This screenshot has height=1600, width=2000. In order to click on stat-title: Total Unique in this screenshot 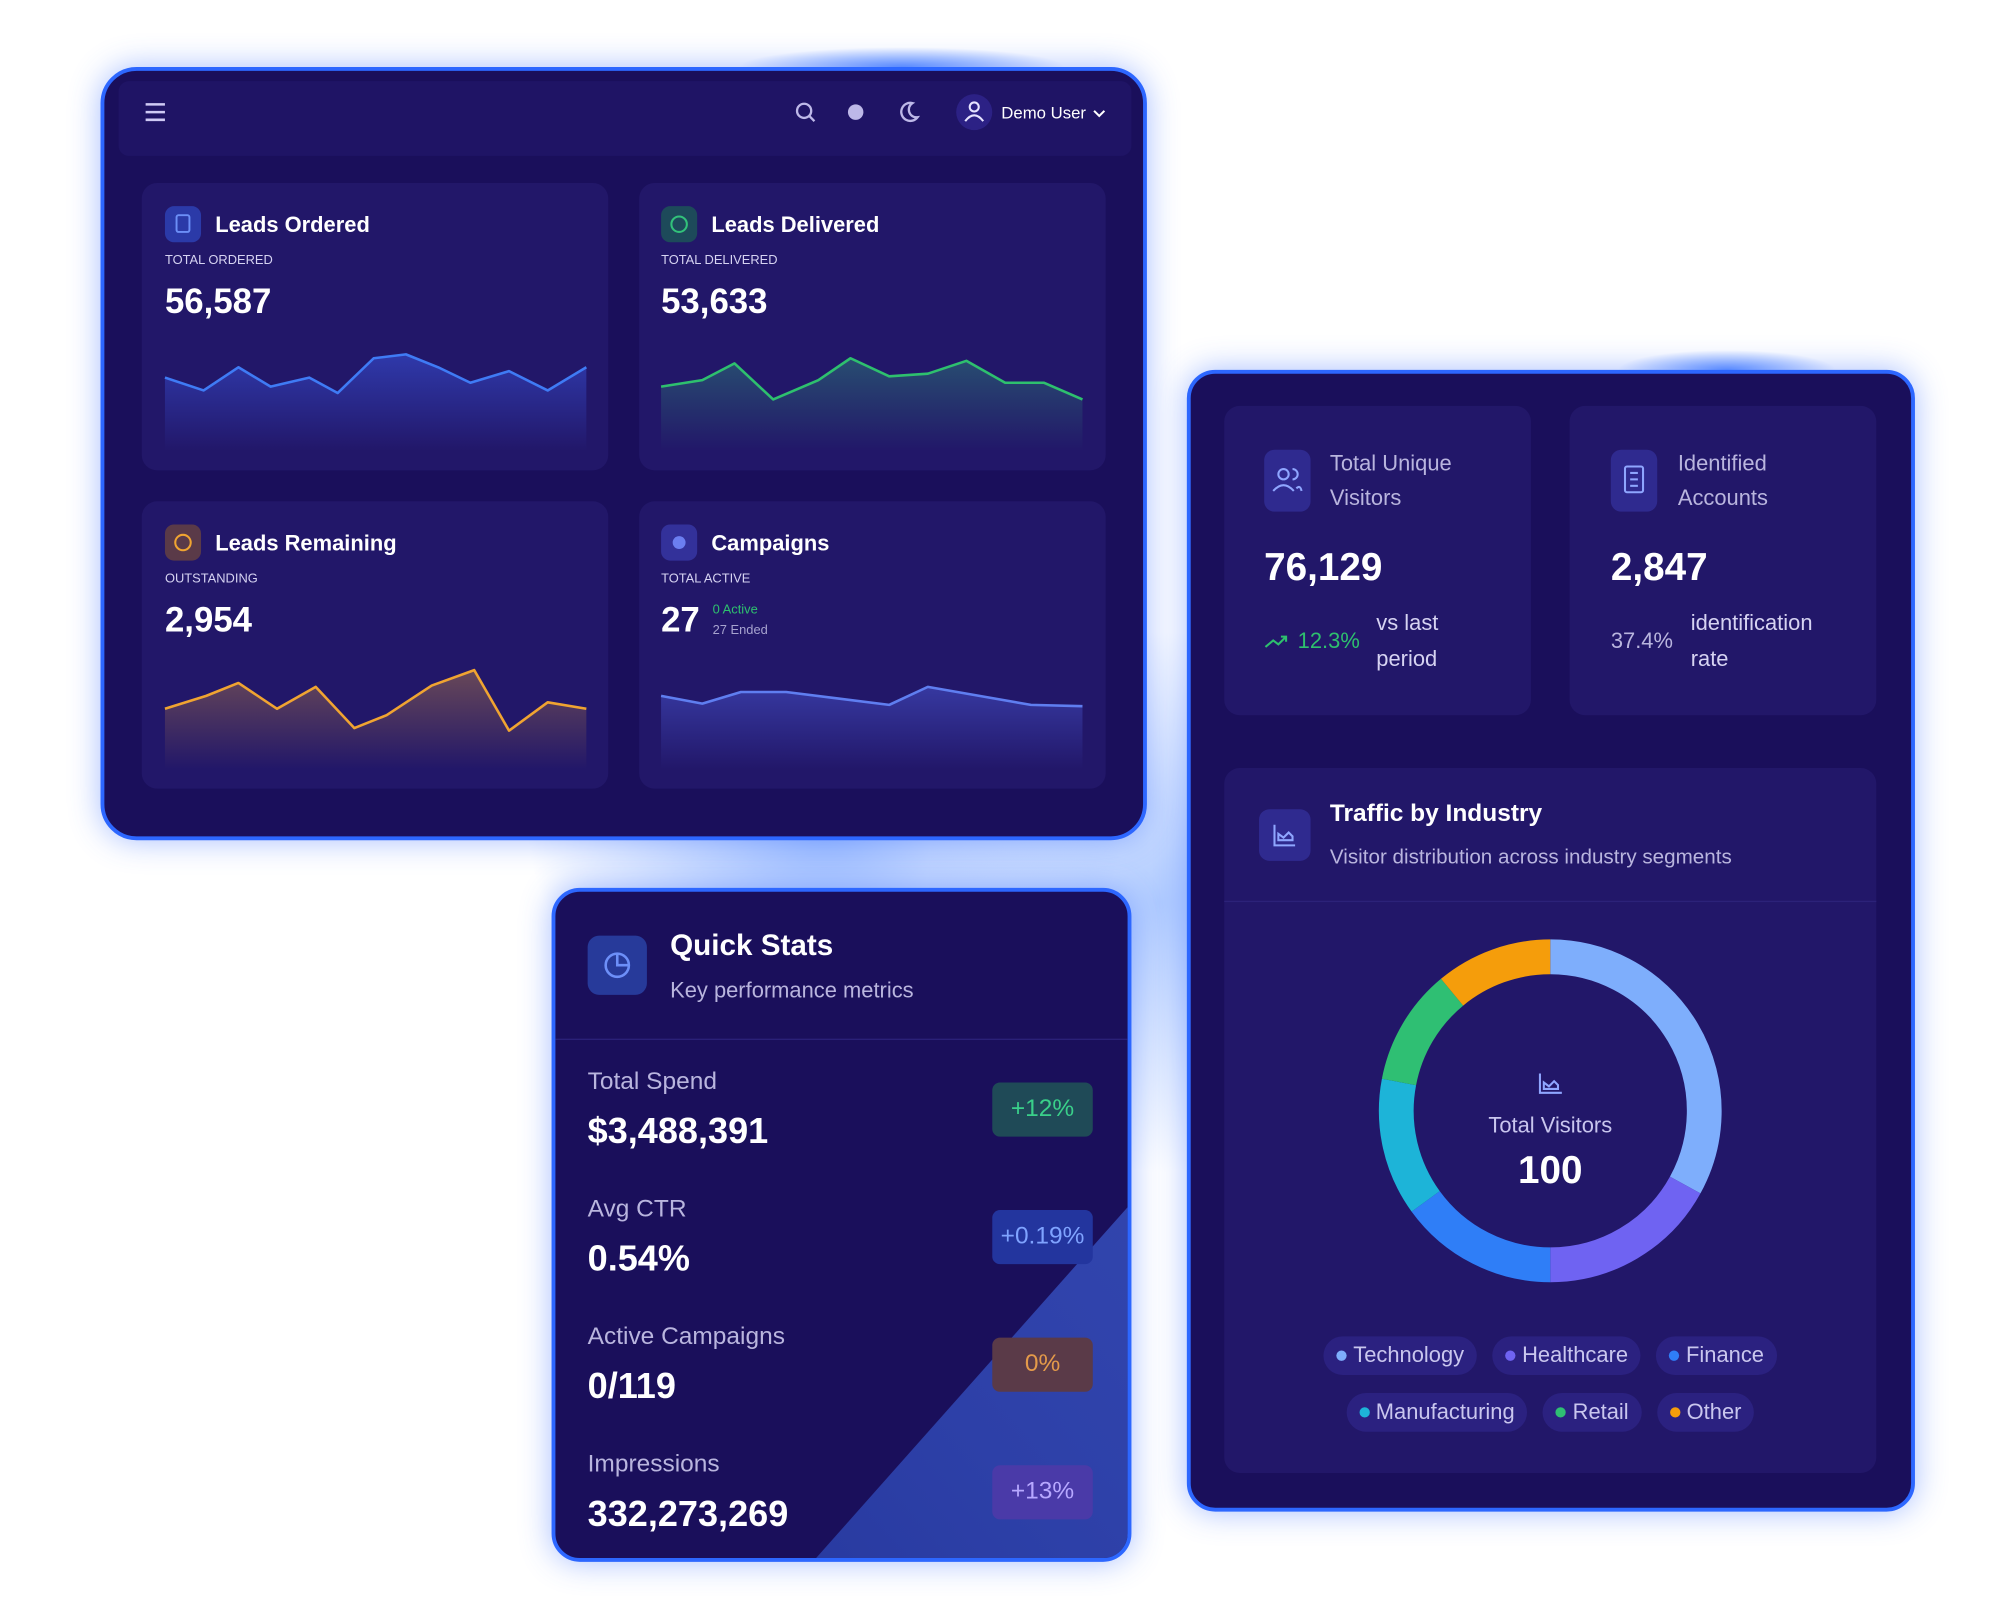, I will do `click(1390, 463)`.